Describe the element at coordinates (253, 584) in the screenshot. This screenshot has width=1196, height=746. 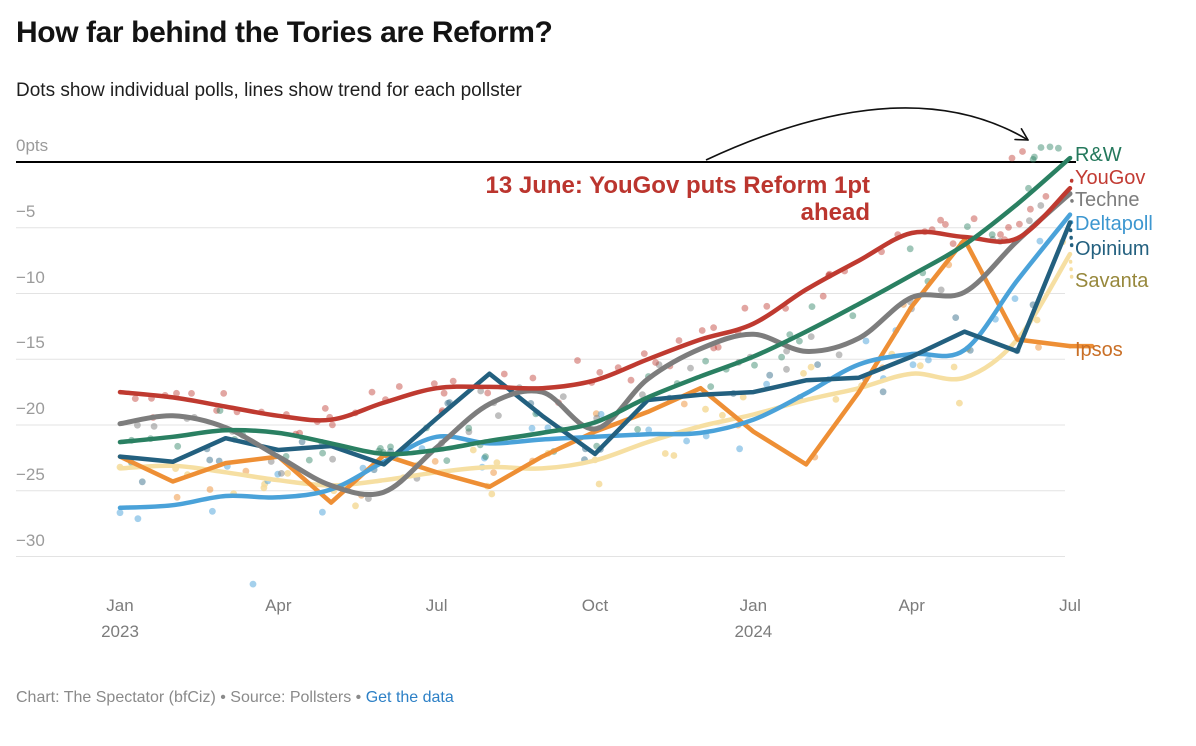
I see `poll-dot-highlight-deltapoll` at that location.